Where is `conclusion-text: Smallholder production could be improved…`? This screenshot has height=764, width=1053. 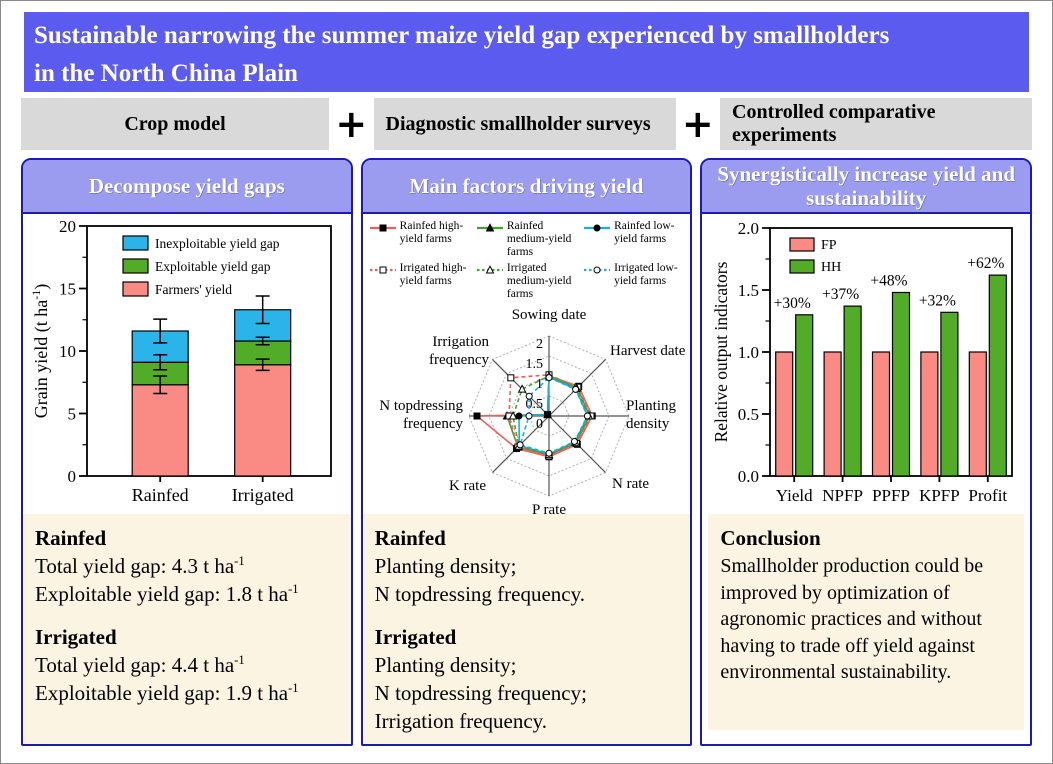
conclusion-text: Smallholder production could be improved… is located at coordinates (852, 619).